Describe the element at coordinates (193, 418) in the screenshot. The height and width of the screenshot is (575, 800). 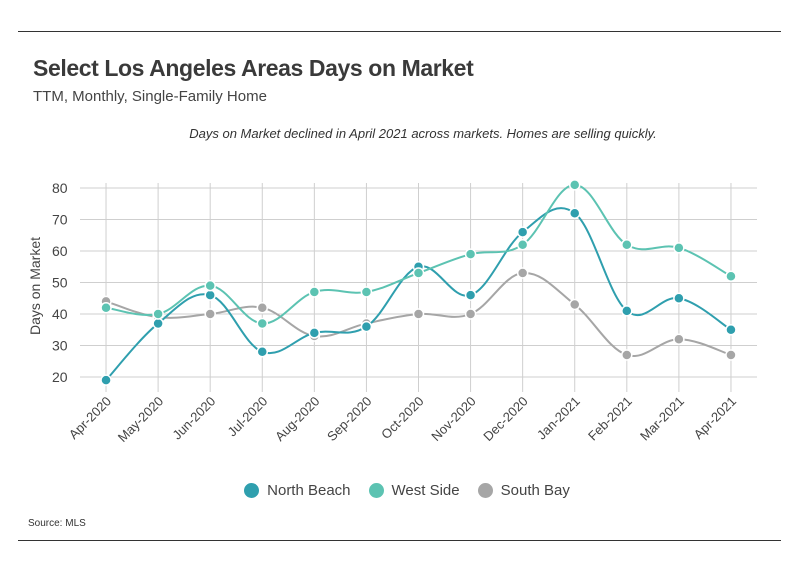
I see `x-tick-label: Jun-2020` at that location.